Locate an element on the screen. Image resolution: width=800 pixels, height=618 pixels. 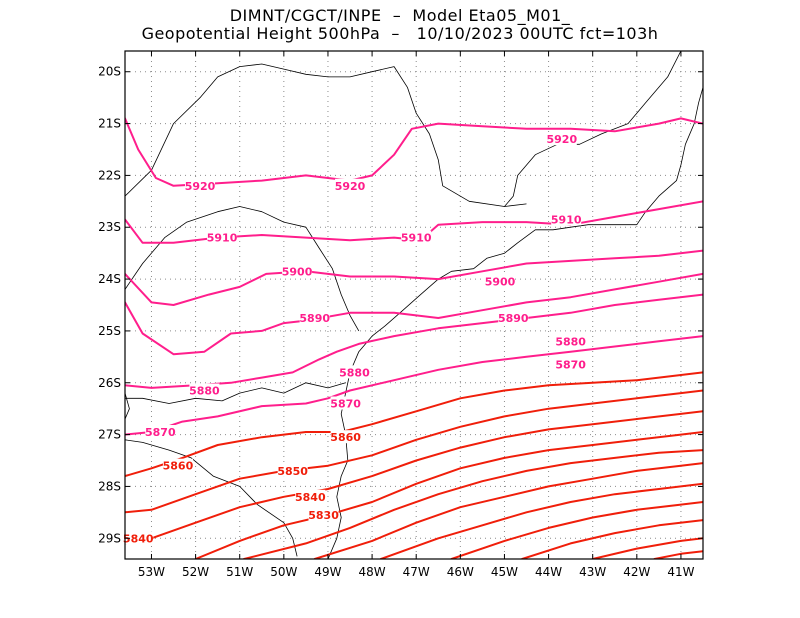
lon-tick-label: 47W is located at coordinates (416, 572).